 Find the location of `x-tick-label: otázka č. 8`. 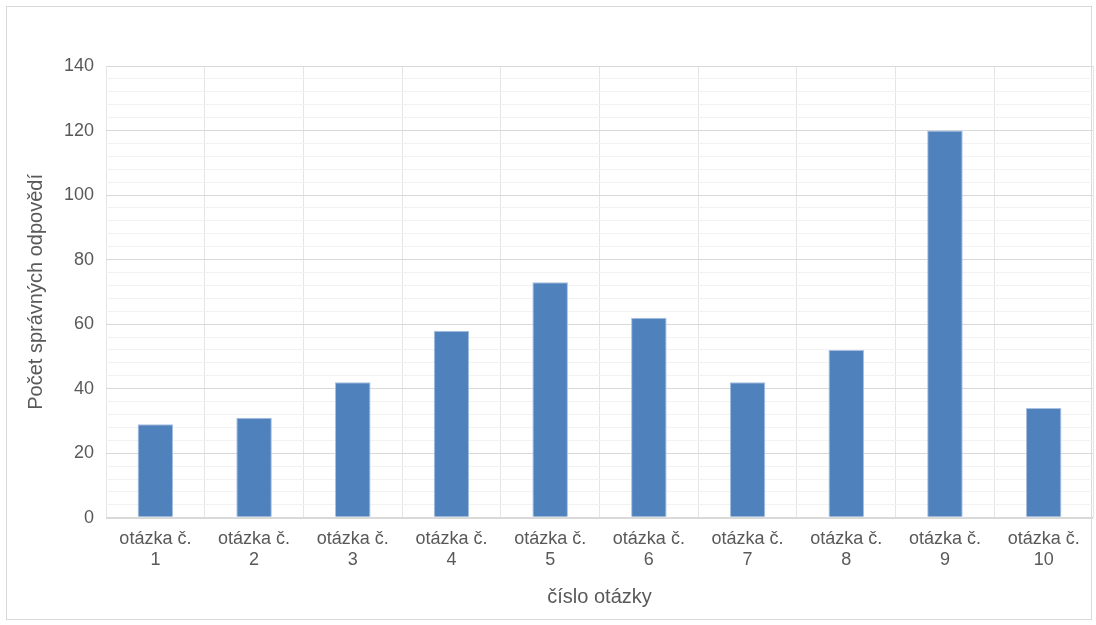

x-tick-label: otázka č. 8 is located at coordinates (846, 548).